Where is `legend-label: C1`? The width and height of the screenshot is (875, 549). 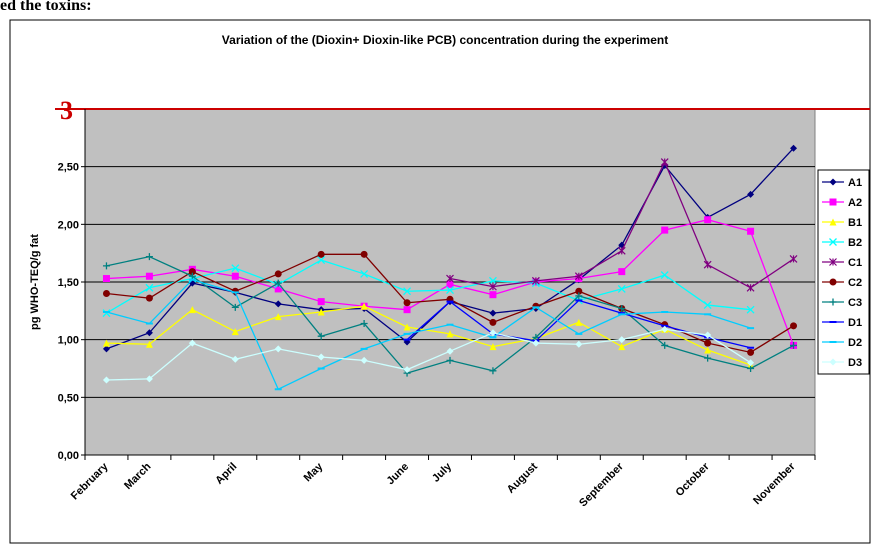 legend-label: C1 is located at coordinates (855, 263).